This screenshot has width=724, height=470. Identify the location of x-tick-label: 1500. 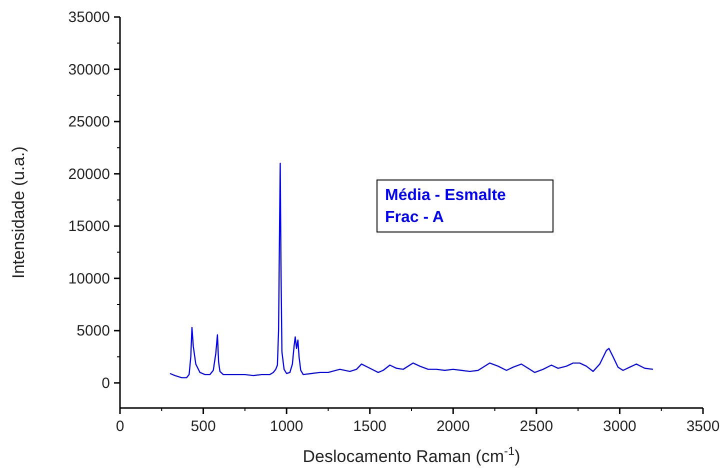
(370, 426).